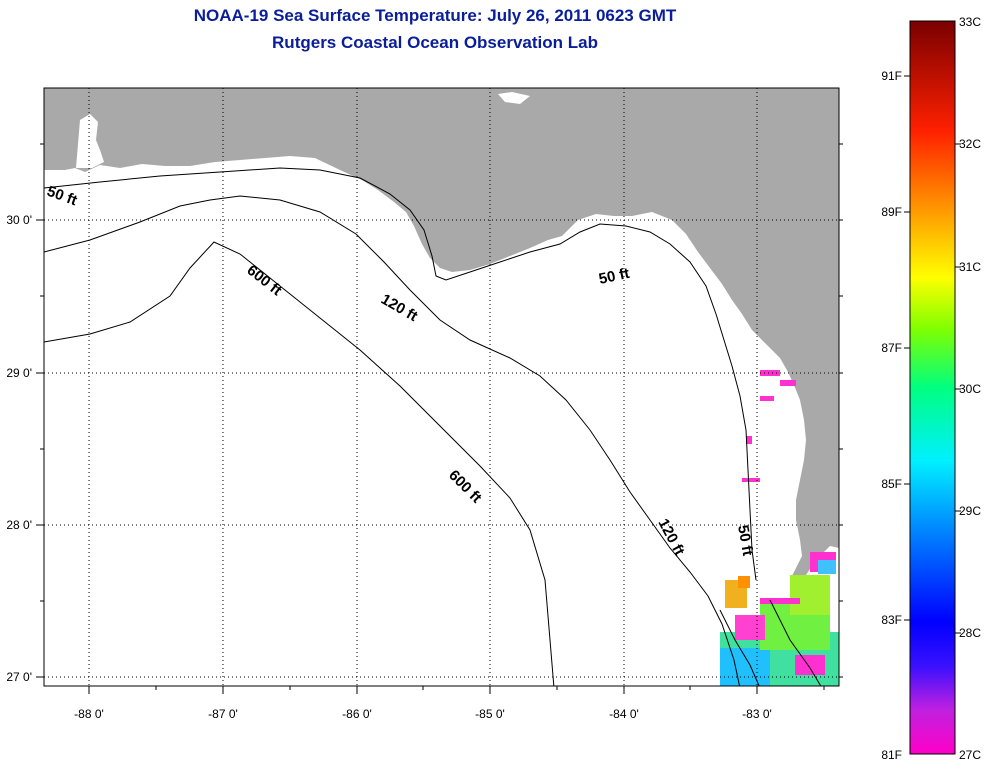 This screenshot has height=770, width=992. Describe the element at coordinates (490, 714) in the screenshot. I see `lon-tick-label: -85 0'` at that location.